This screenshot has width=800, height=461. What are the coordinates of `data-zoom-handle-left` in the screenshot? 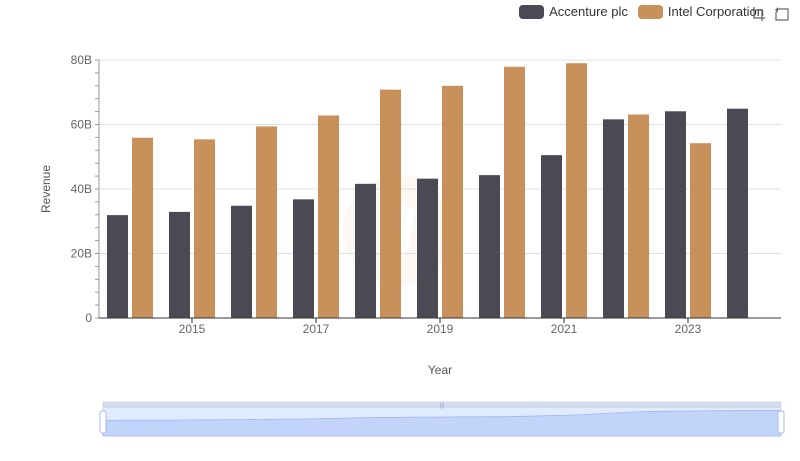 It's located at (103, 422).